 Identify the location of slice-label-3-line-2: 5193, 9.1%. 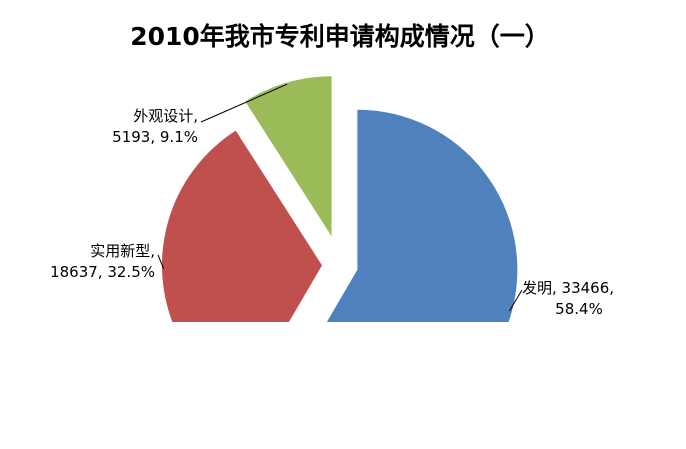
(155, 137).